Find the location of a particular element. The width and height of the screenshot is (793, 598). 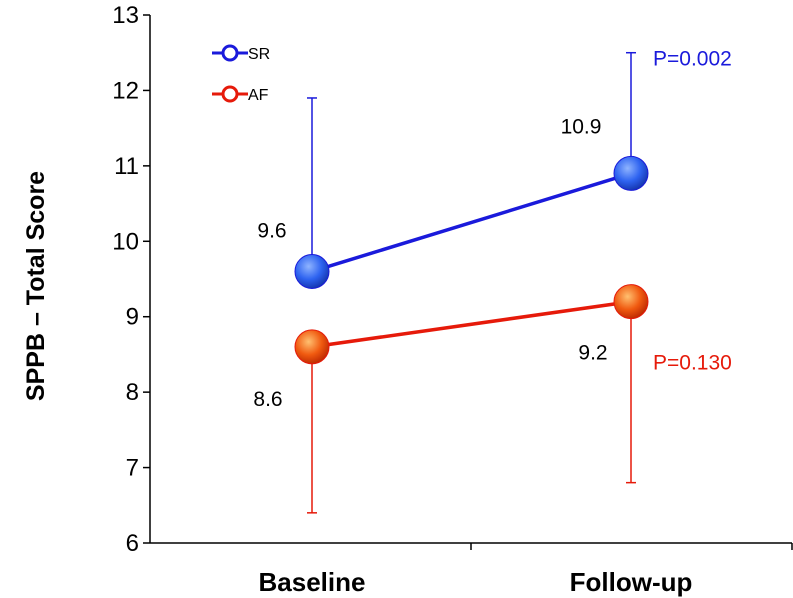

legend-label-af: AF is located at coordinates (258, 95).